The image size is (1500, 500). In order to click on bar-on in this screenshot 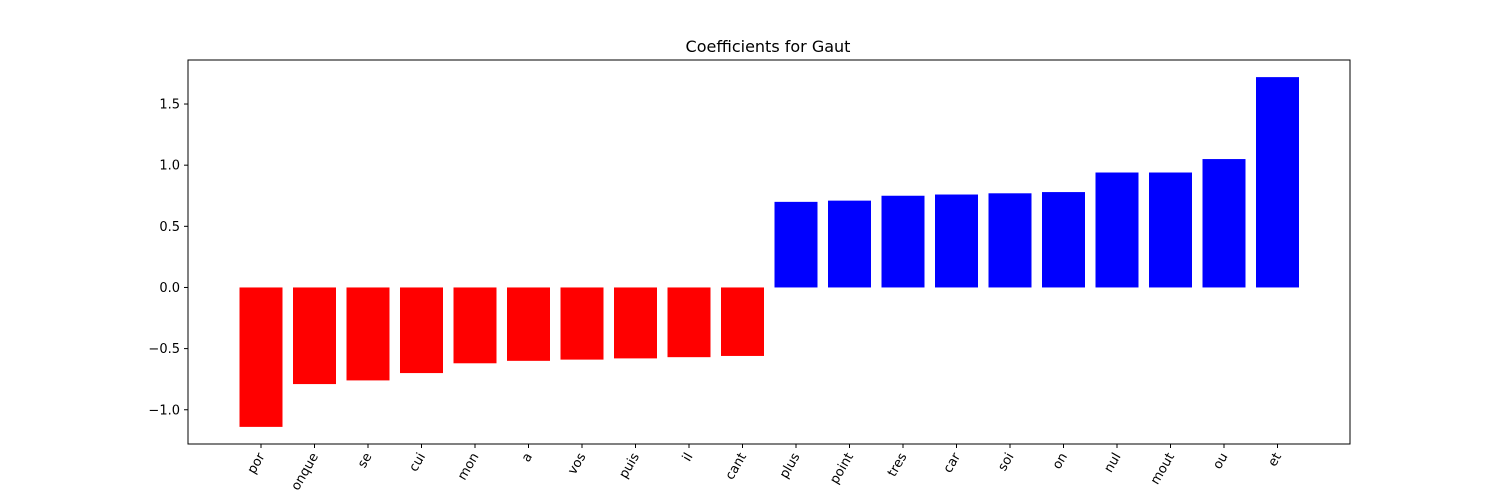, I will do `click(1063, 240)`.